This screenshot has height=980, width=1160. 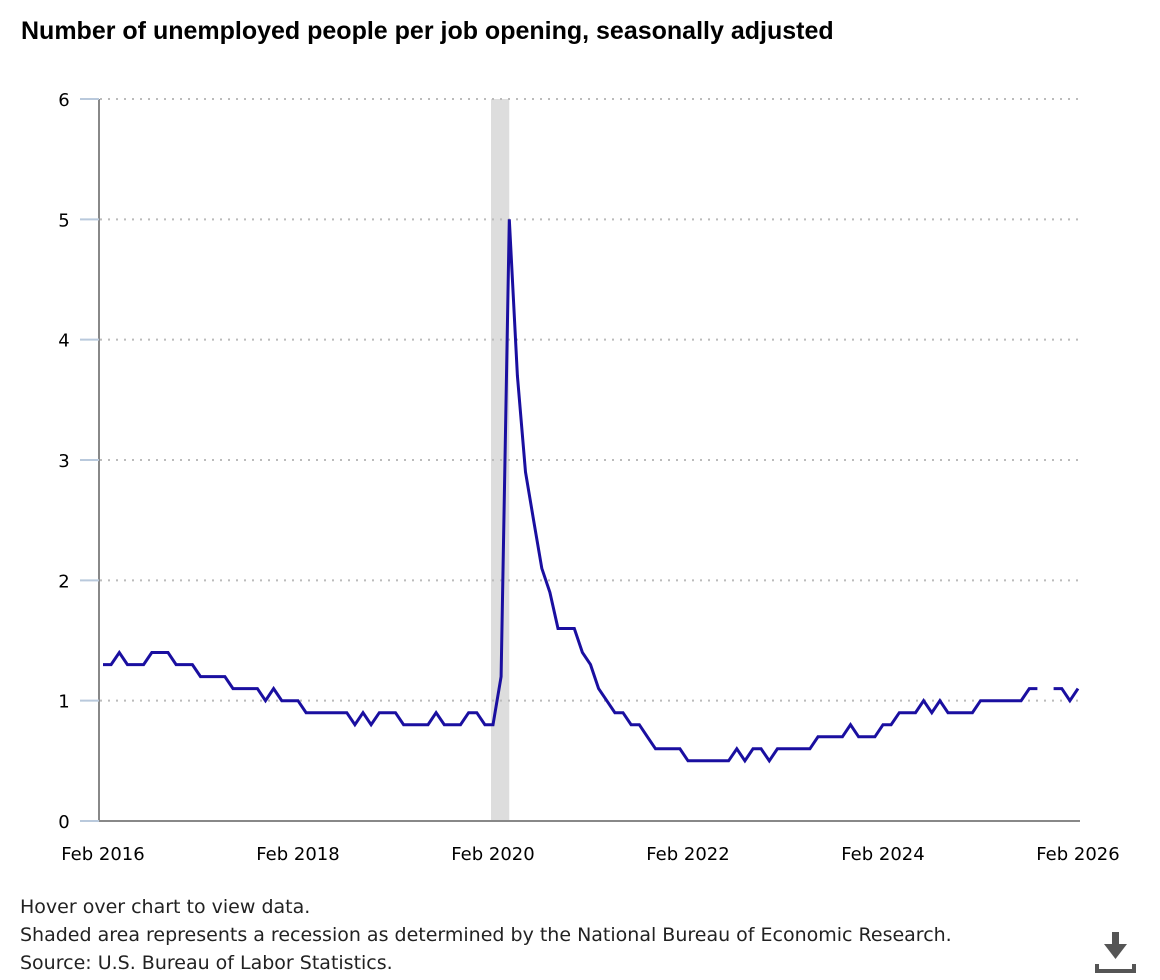 I want to click on download-button, so click(x=1115, y=952).